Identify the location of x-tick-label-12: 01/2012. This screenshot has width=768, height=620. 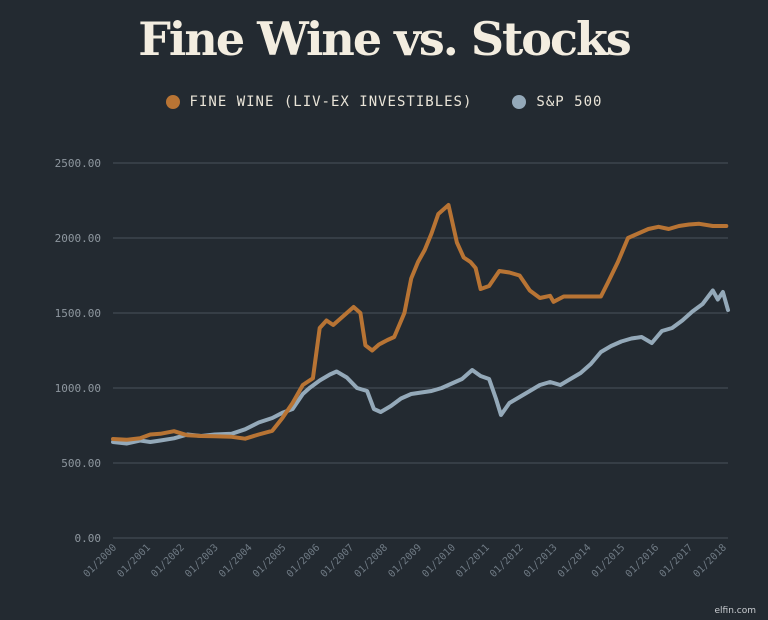
(507, 561).